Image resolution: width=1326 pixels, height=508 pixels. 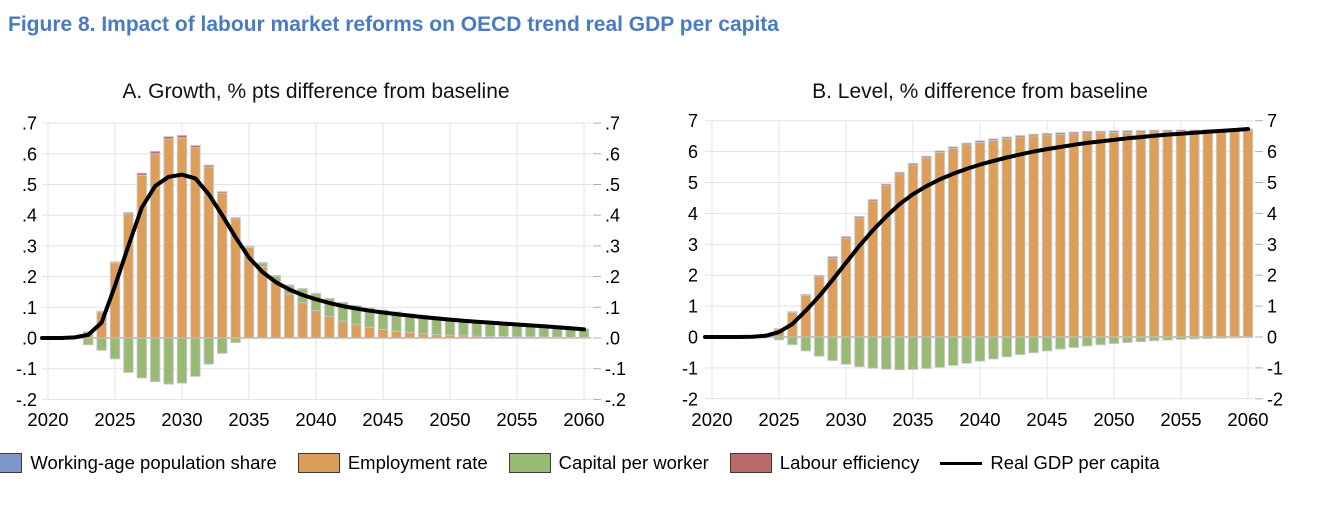 What do you see at coordinates (849, 462) in the screenshot?
I see `legend-label: Labour efficiency` at bounding box center [849, 462].